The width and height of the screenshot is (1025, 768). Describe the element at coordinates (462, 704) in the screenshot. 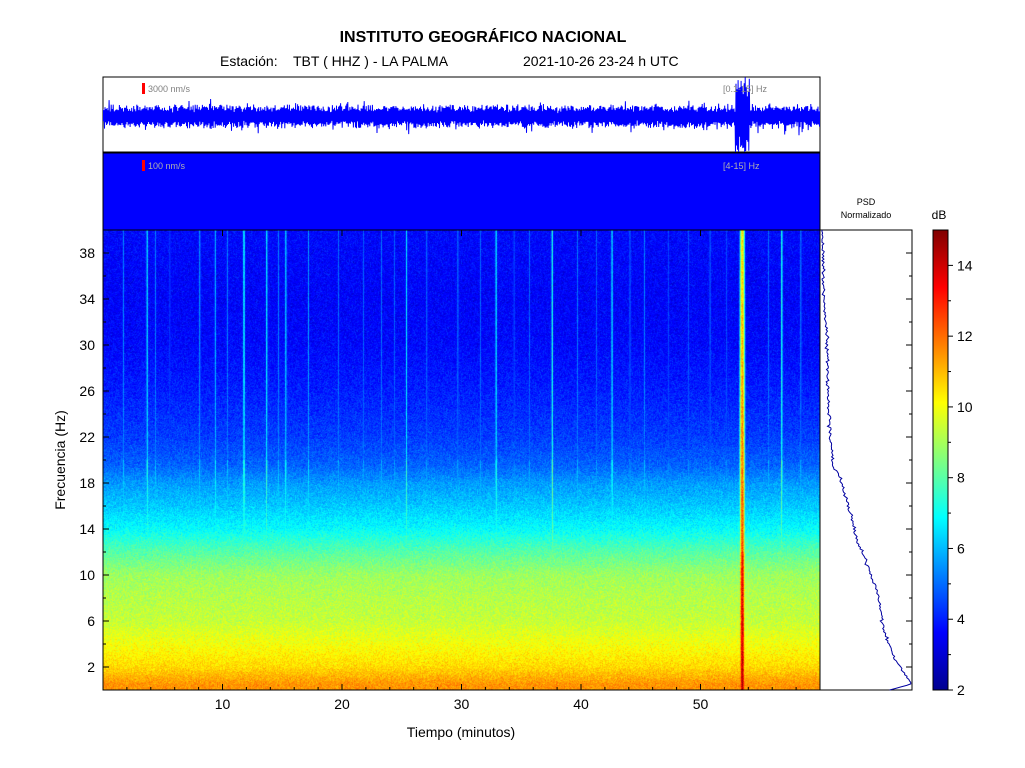

I see `x-tick-label: 30` at that location.